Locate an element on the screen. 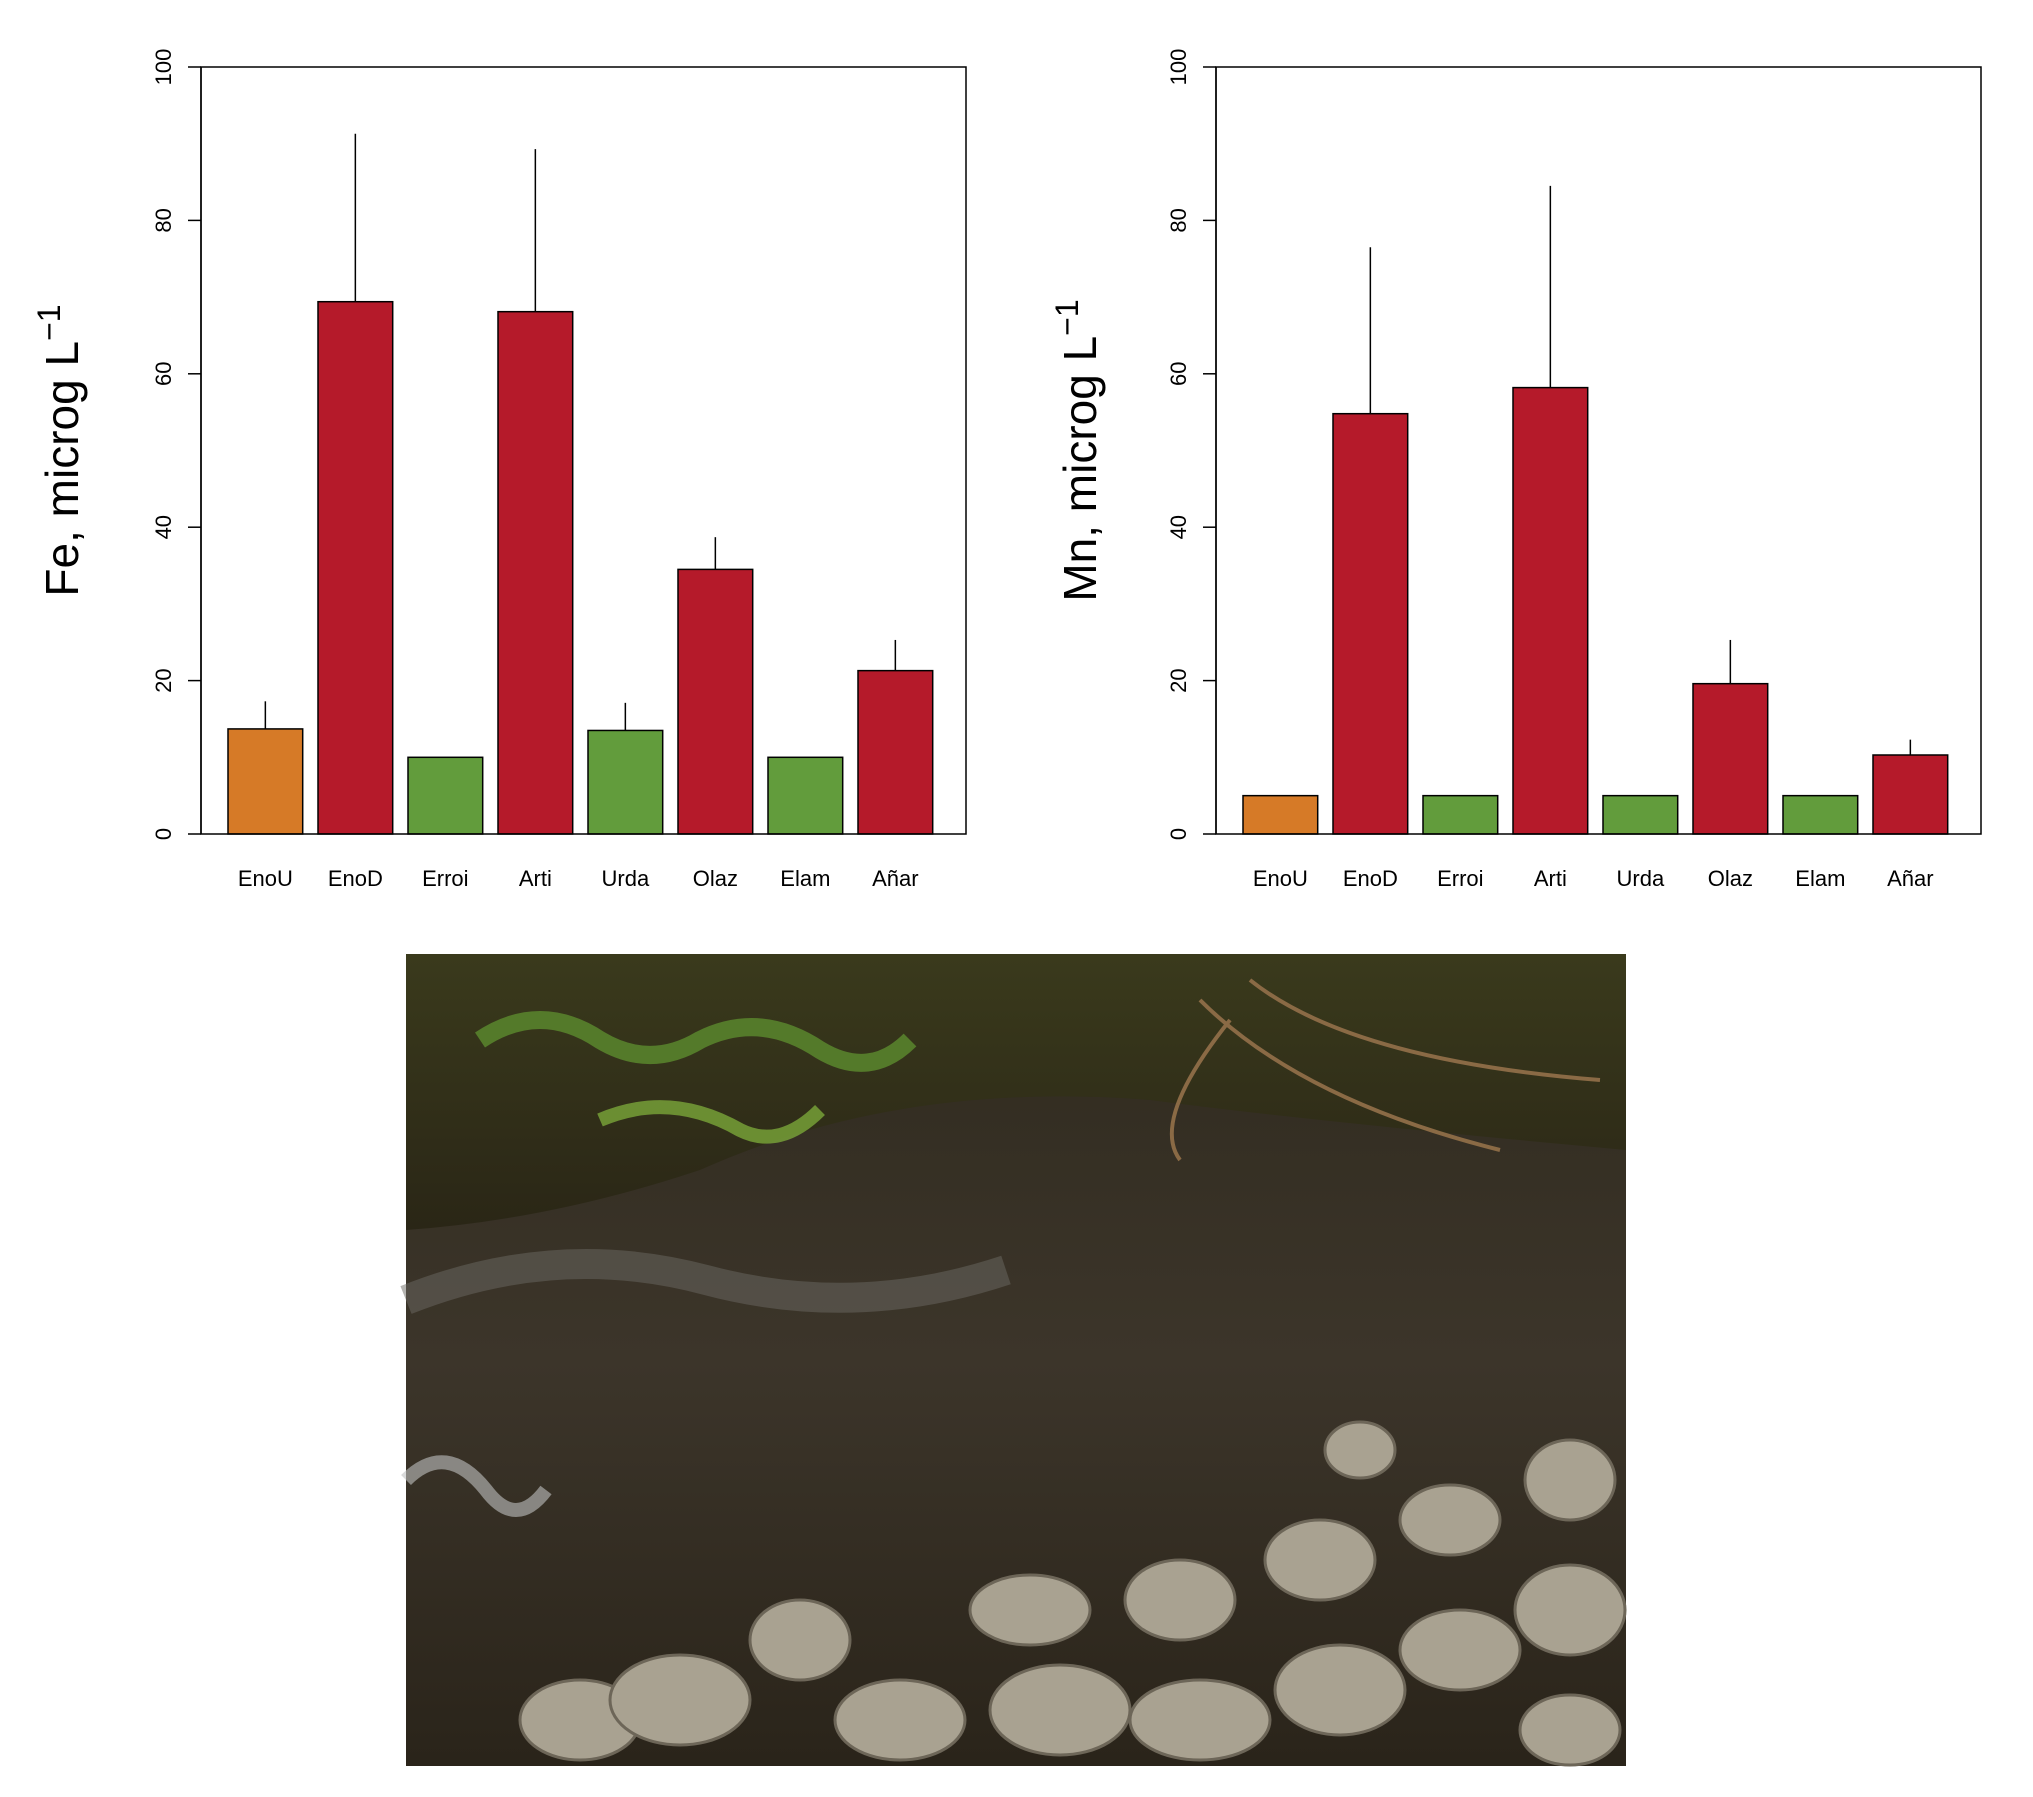  y-axis-label-text: Fe, microg L is located at coordinates (62, 469).